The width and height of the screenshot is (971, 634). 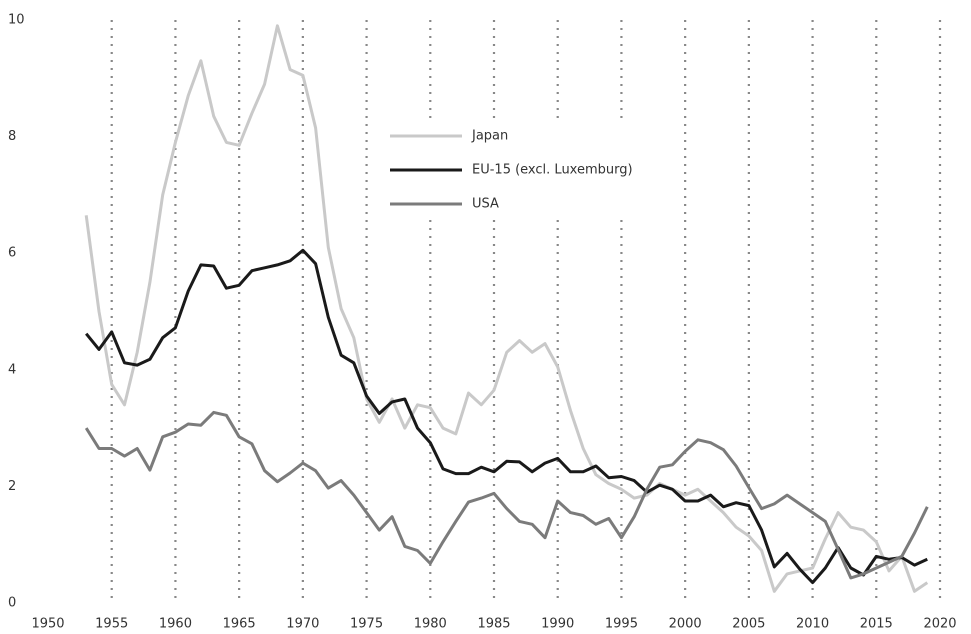 I want to click on x-tick-label: 1965, so click(x=239, y=624).